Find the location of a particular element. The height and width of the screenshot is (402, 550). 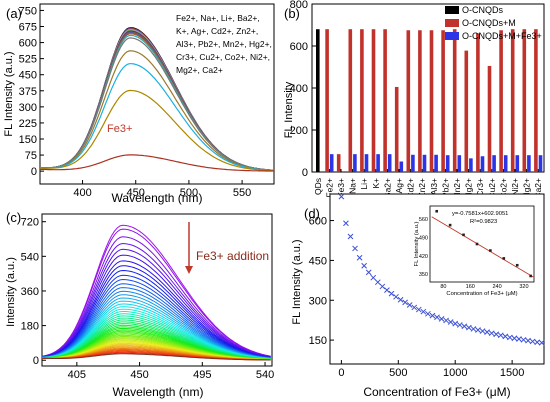

inset-fit-line is located at coordinates (482, 247).